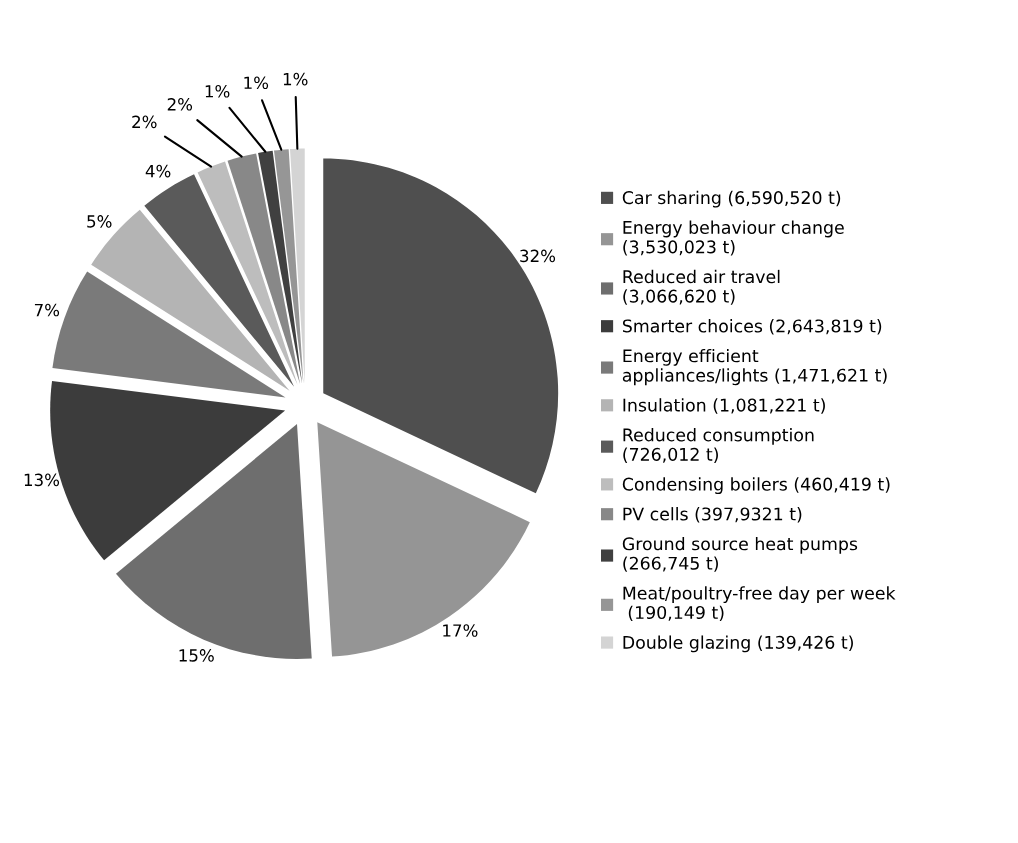 The image size is (1018, 843). Describe the element at coordinates (759, 604) in the screenshot. I see `legend-label: Meat/poultry-free day per week (190,149 t)` at that location.